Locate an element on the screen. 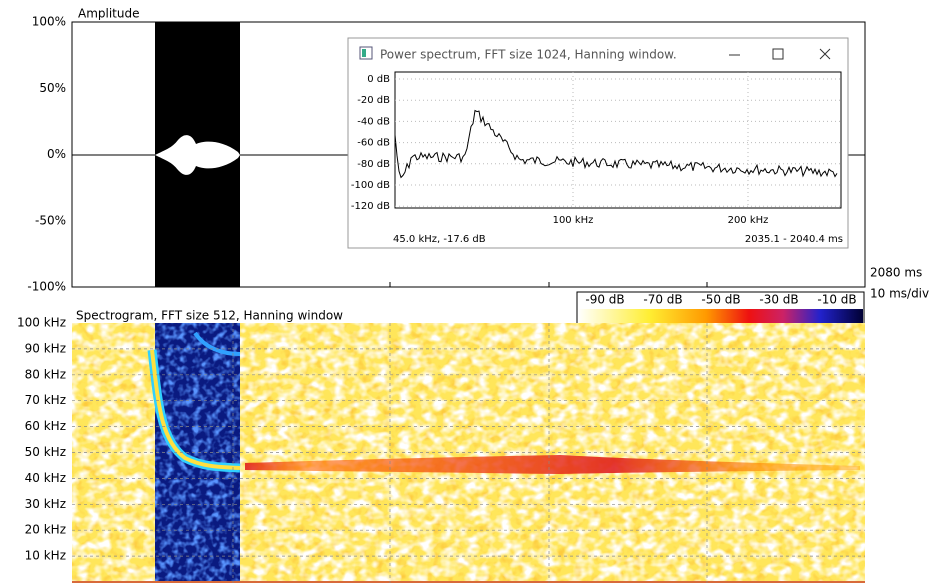 The width and height of the screenshot is (938, 586). frequency-label: 70 kHz is located at coordinates (45, 400).